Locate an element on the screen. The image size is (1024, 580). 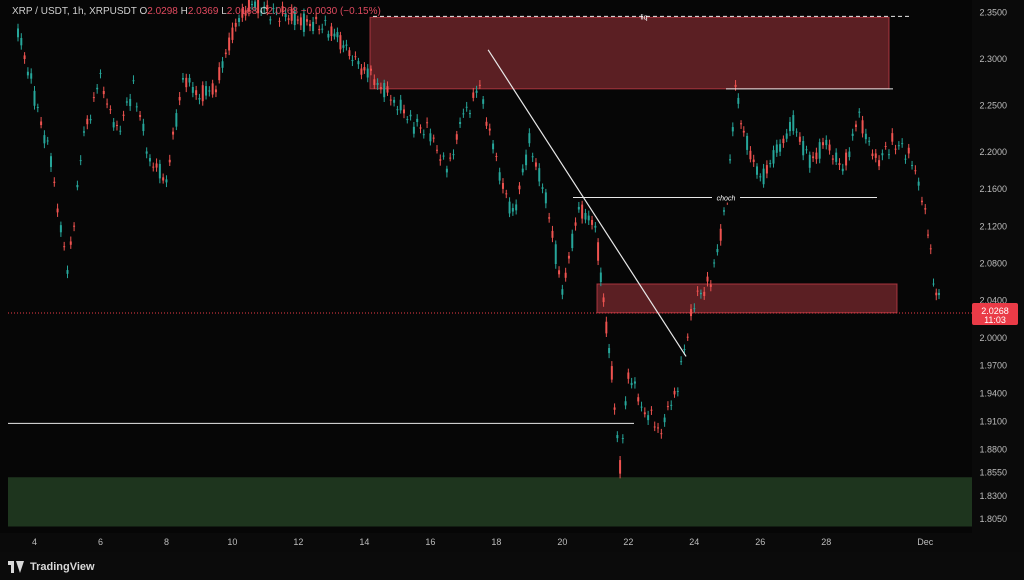
x-tick-label: 18 is located at coordinates (496, 542).